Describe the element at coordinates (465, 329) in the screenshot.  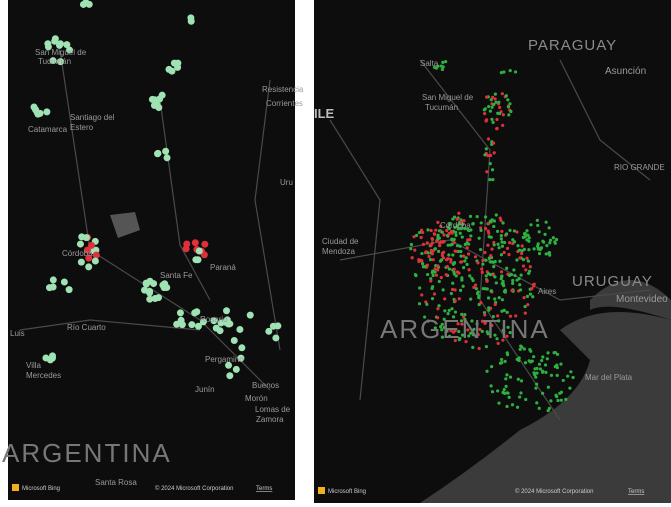
I see `country-label: ARGENTINA` at that location.